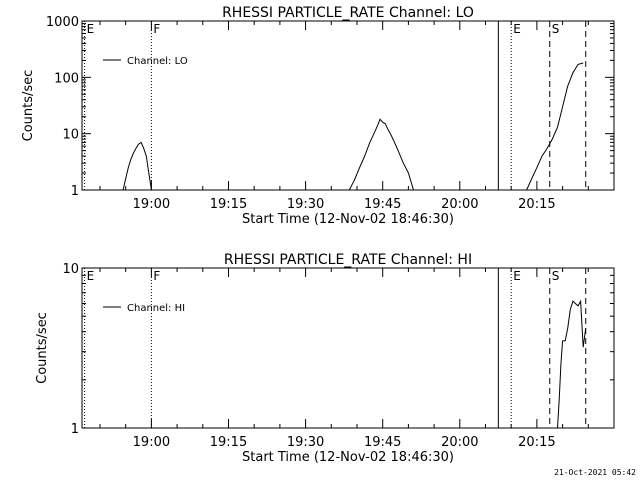 Image resolution: width=640 pixels, height=480 pixels. I want to click on legend-label: Channel: HI, so click(156, 308).